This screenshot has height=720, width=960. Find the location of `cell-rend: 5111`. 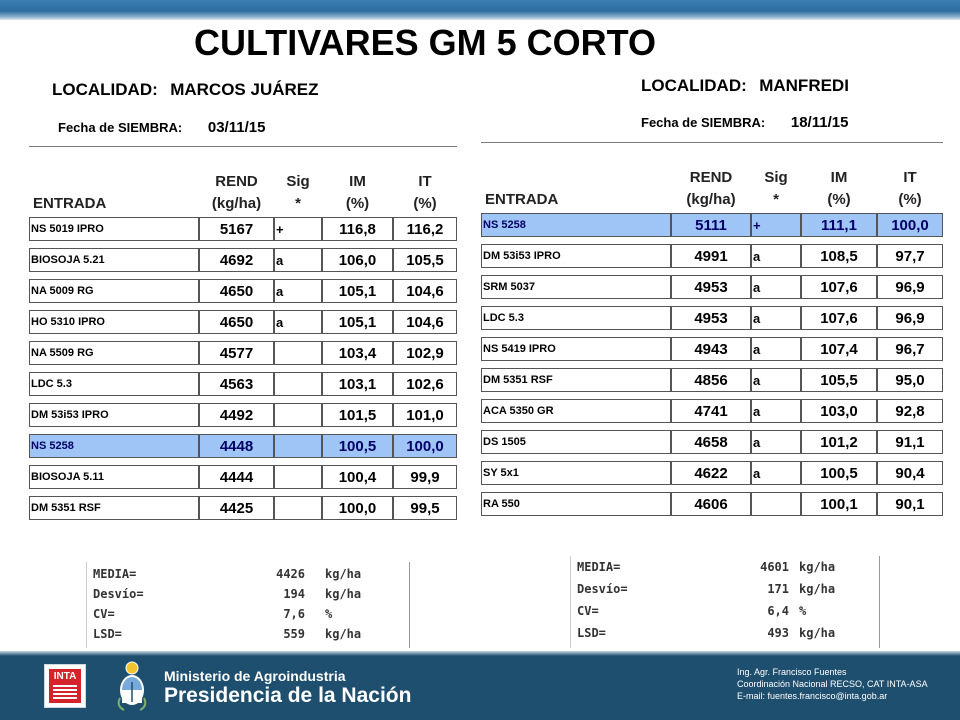

cell-rend: 5111 is located at coordinates (711, 228).